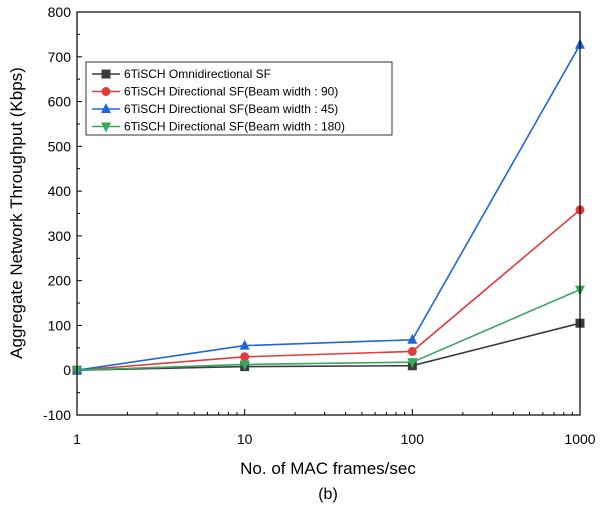 The width and height of the screenshot is (608, 510). I want to click on legend-entry-3: 6TiSCH Directional SF(Beam width : 45), so click(215, 109).